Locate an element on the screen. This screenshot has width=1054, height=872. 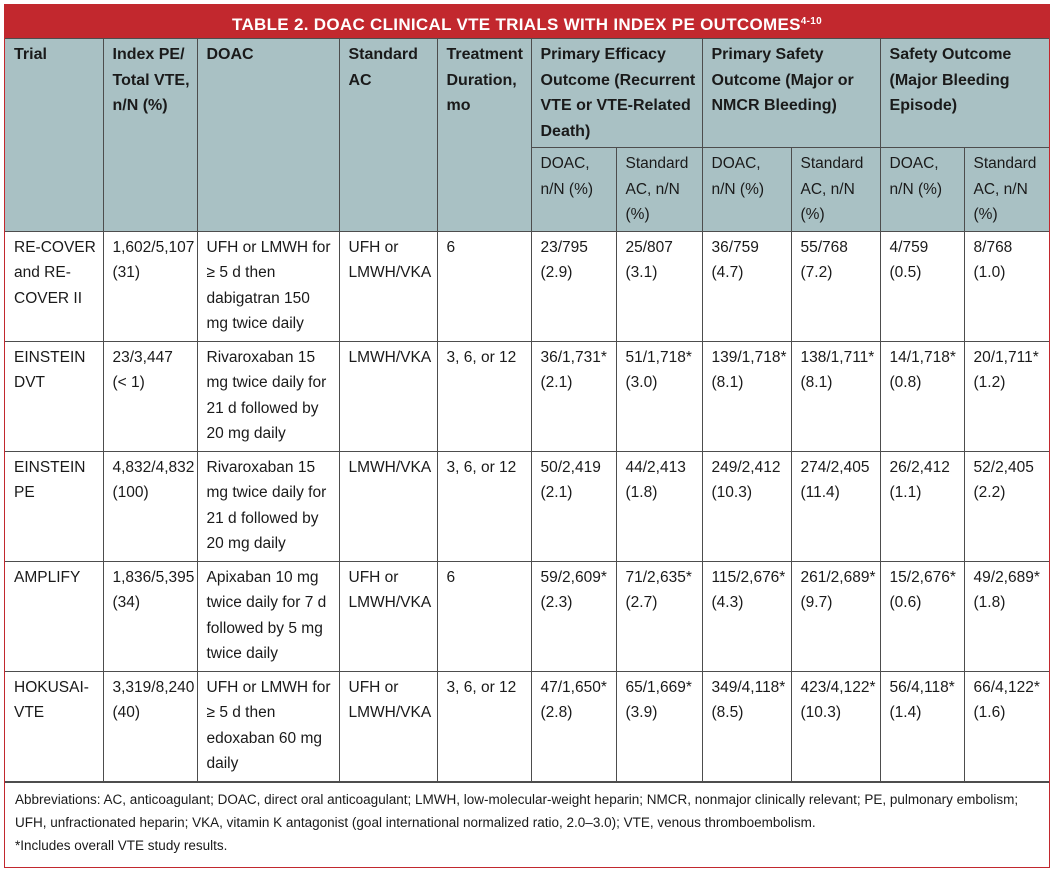
table-cell: 261/2,689* (9.7) is located at coordinates (835, 616).